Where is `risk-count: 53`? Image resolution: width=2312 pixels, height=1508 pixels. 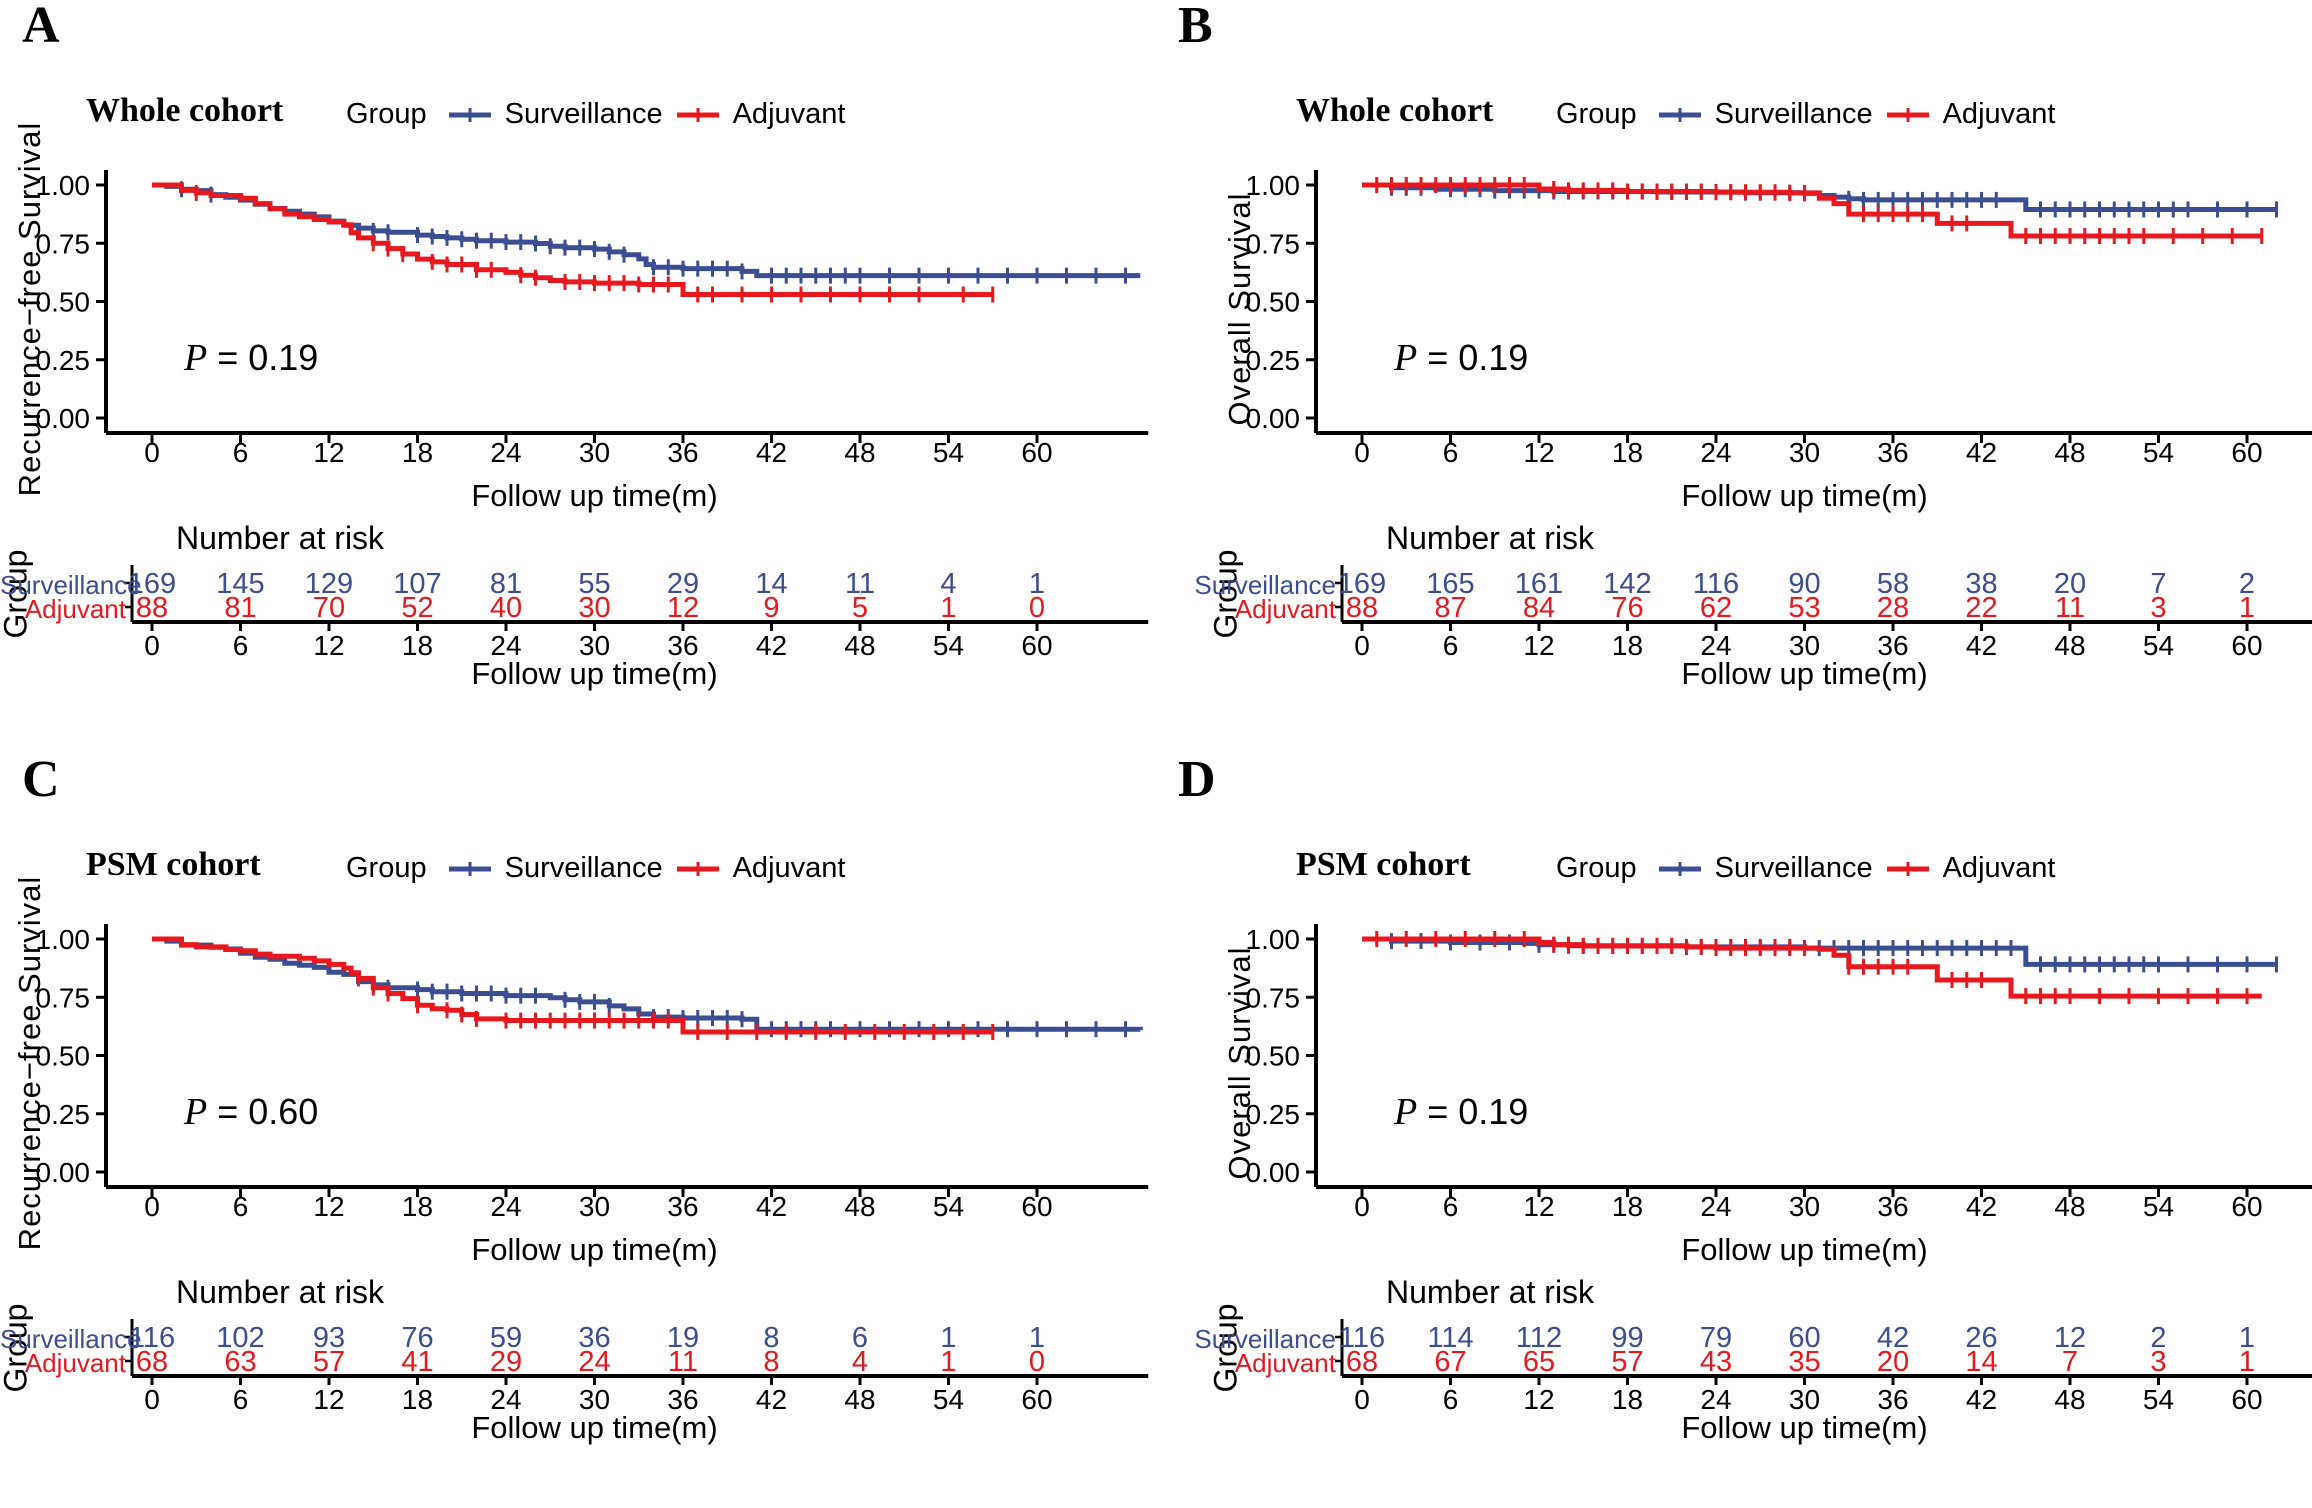
risk-count: 53 is located at coordinates (1804, 608).